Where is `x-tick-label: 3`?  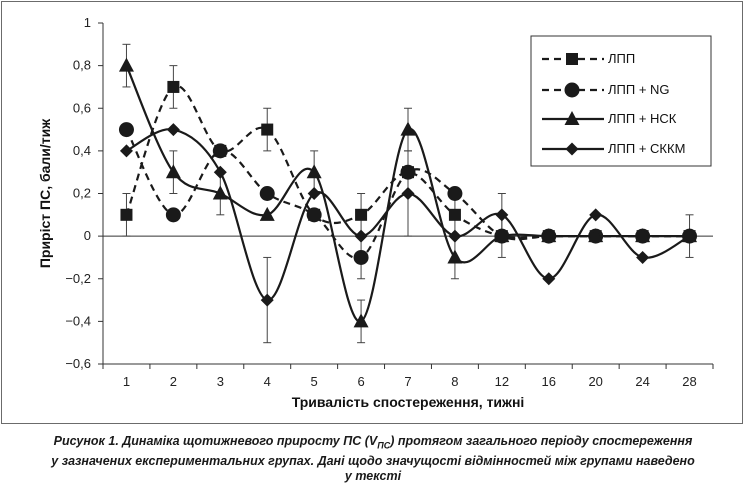
x-tick-label: 3 is located at coordinates (220, 381).